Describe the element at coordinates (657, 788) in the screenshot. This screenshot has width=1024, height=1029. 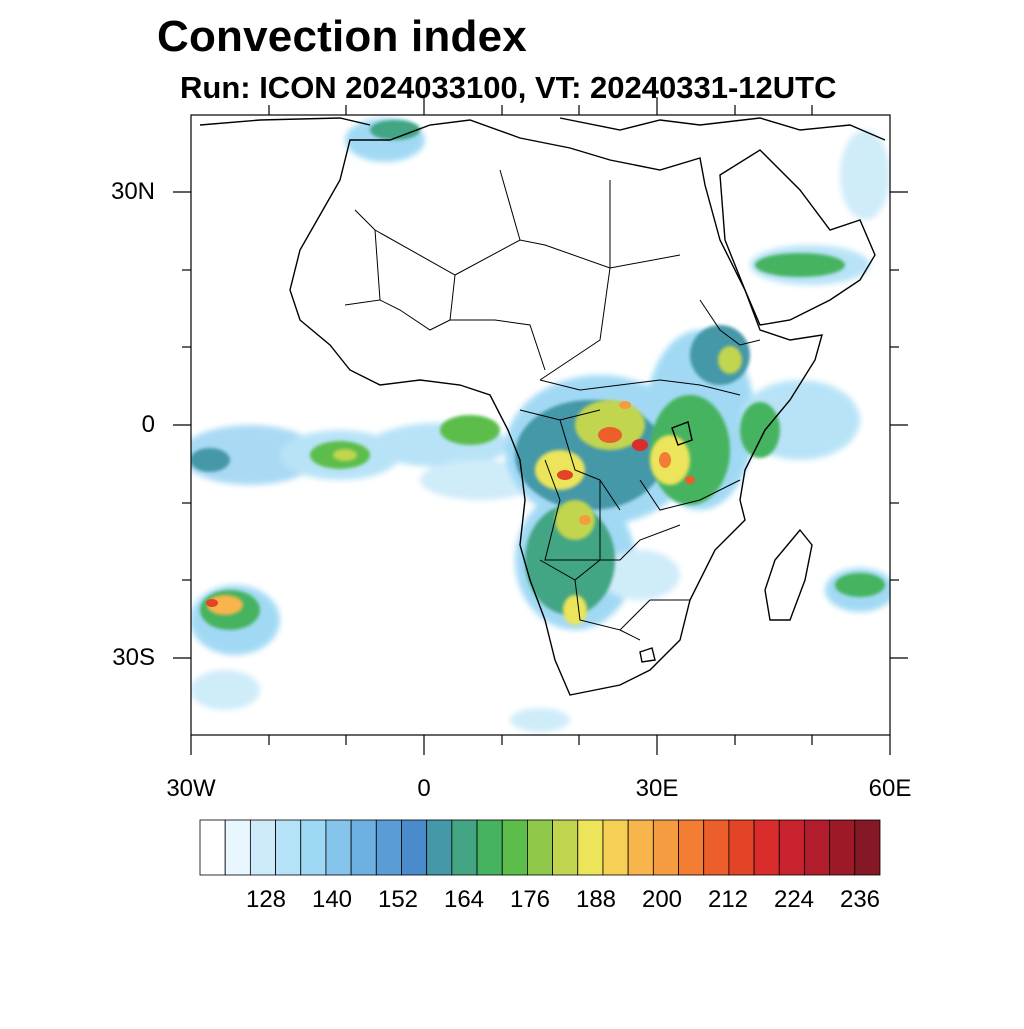
I see `lon-label-30e: 30E` at that location.